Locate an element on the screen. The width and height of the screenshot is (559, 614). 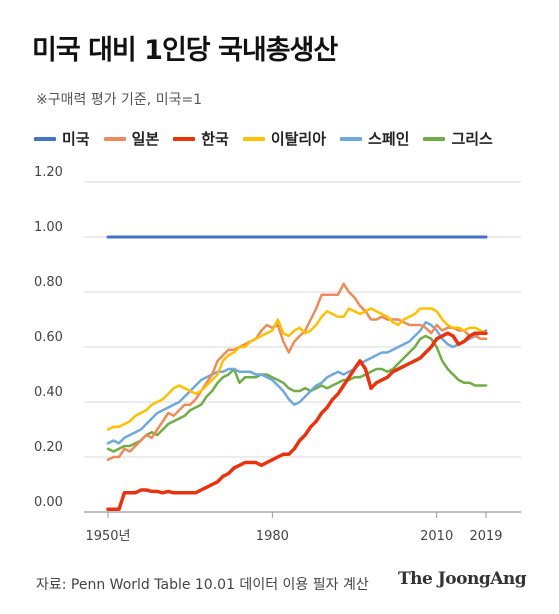
y-tick-label: 0.00 is located at coordinates (48, 502).